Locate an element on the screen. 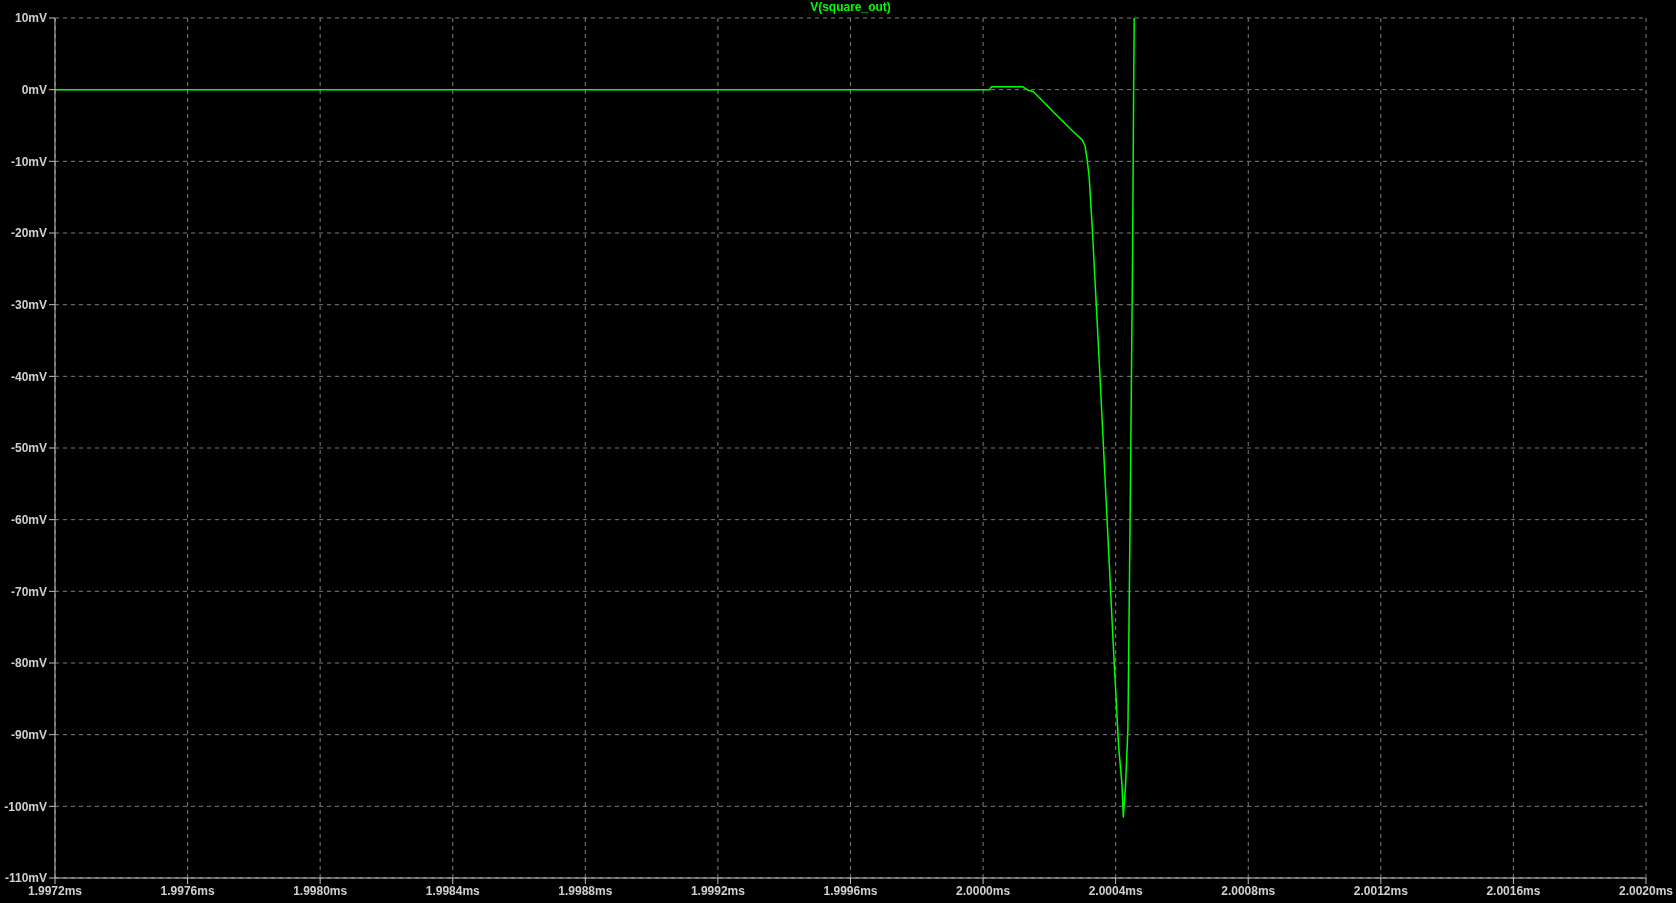 The height and width of the screenshot is (903, 1676). x-tick-label: 2.0020ms is located at coordinates (1646, 890).